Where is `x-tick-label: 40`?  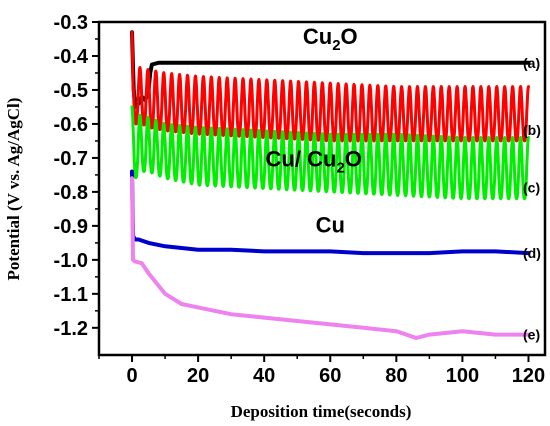
x-tick-label: 40 is located at coordinates (264, 376).